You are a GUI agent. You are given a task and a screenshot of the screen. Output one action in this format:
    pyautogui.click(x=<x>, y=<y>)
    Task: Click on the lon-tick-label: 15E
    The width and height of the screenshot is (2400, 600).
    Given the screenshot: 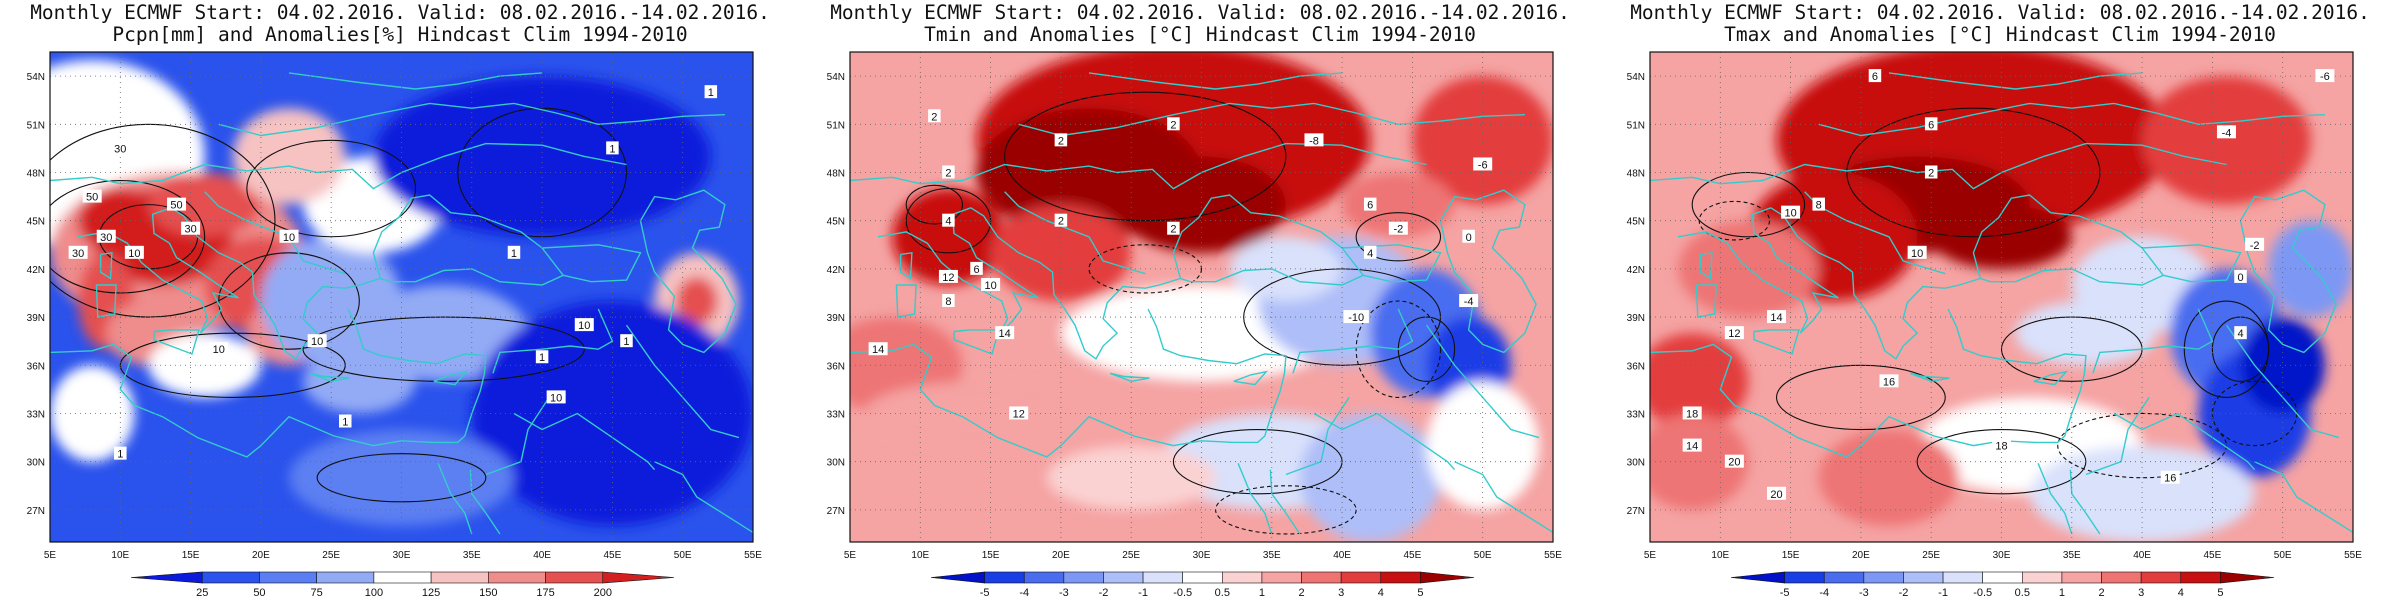 What is the action you would take?
    pyautogui.click(x=1791, y=555)
    